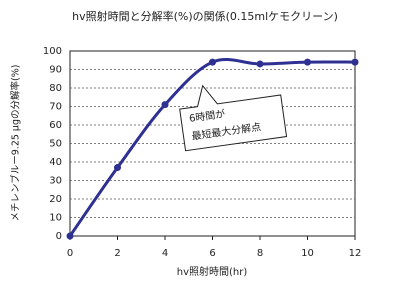  Describe the element at coordinates (55, 107) in the screenshot. I see `y-tick-label: 70` at that location.